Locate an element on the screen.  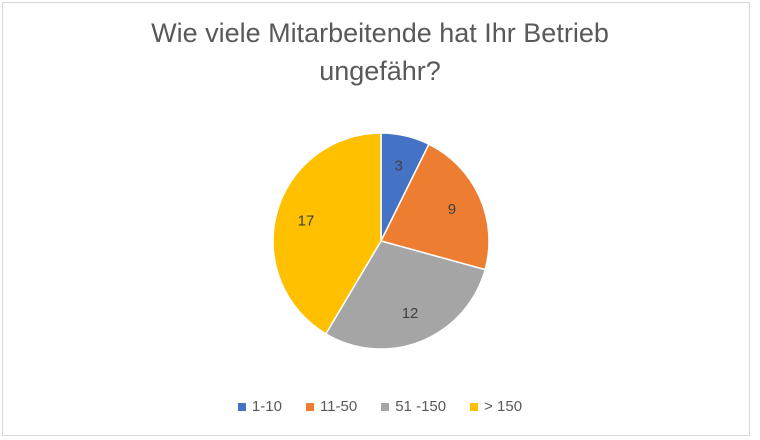
data-label: 9 is located at coordinates (452, 209).